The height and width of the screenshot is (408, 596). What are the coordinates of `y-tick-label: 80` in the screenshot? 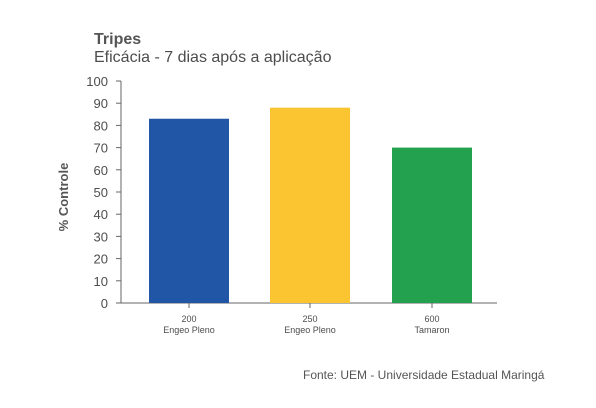 It's located at (101, 125).